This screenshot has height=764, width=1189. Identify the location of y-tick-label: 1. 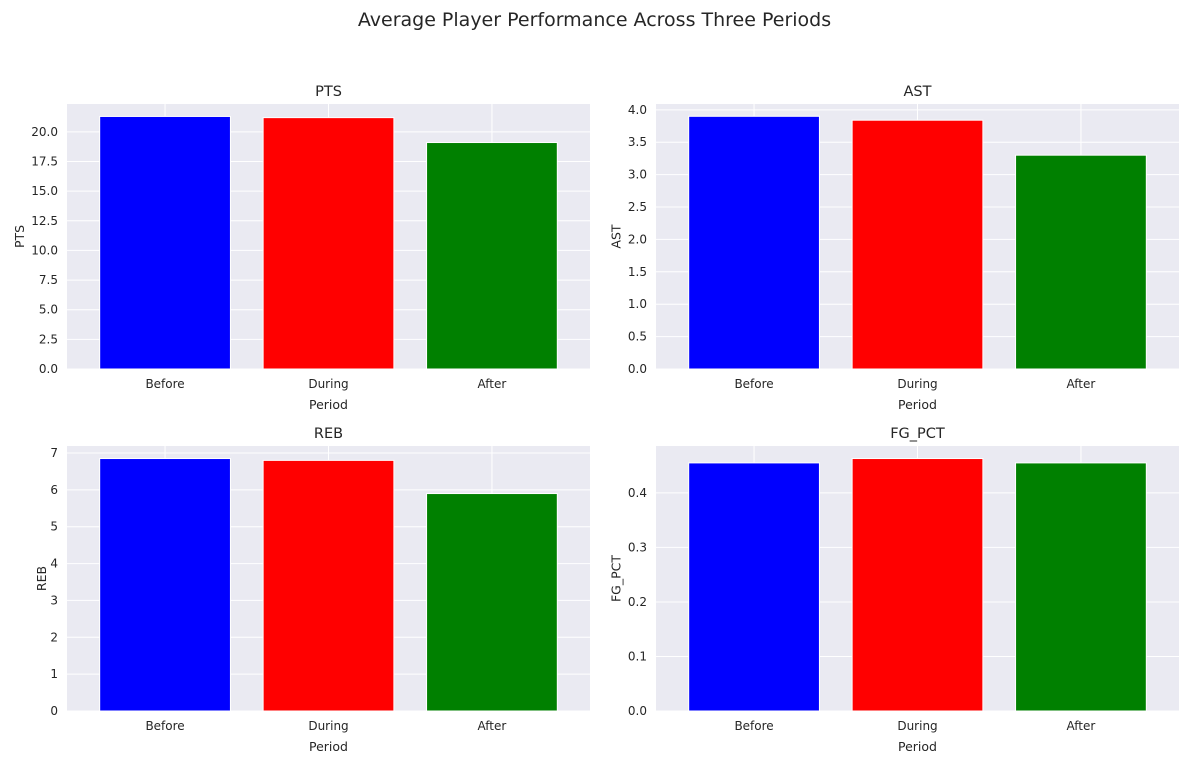
(54, 674).